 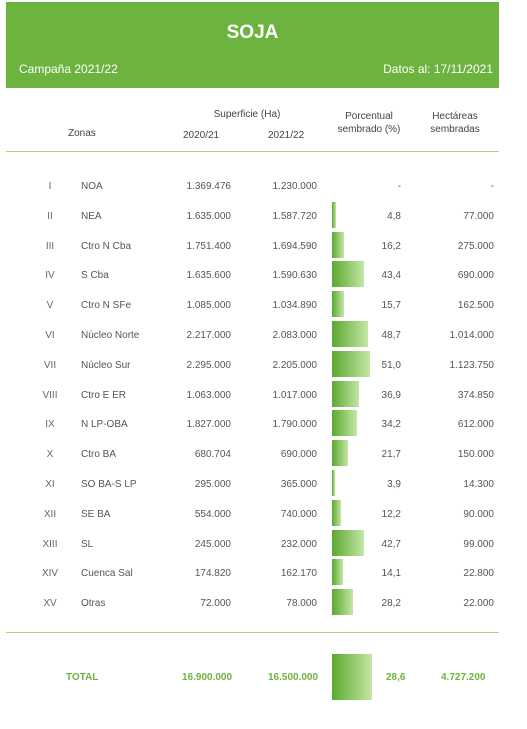 I want to click on pct-header: Porcentual sembrado (%), so click(x=369, y=123).